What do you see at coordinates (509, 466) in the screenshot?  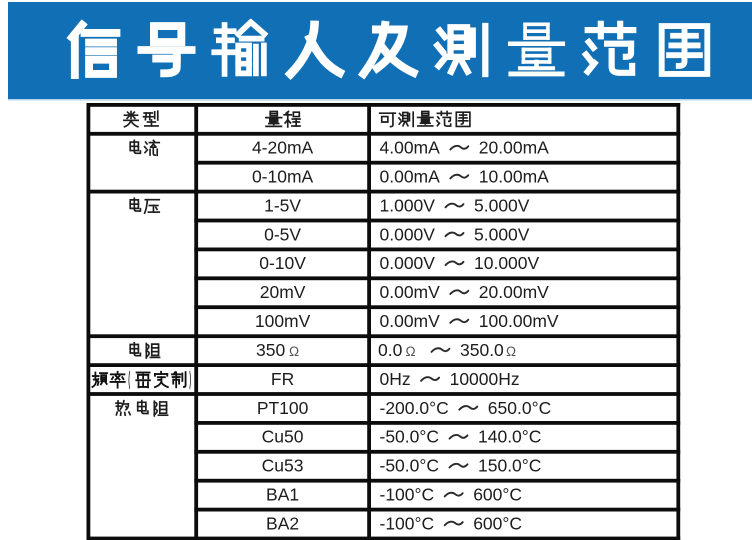 I see `svg-text: 150.0°C` at bounding box center [509, 466].